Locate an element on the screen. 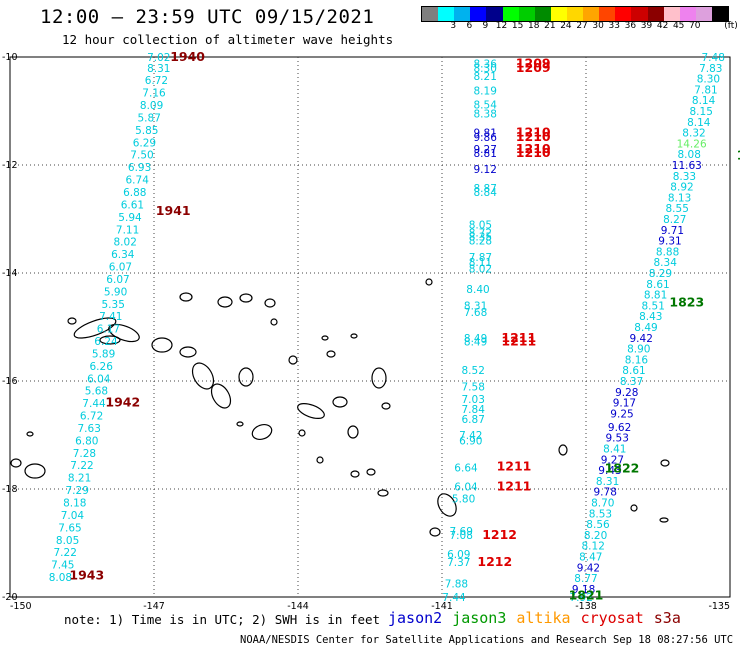 The image size is (740, 650). wave-height-label: 8.61 is located at coordinates (633, 371).